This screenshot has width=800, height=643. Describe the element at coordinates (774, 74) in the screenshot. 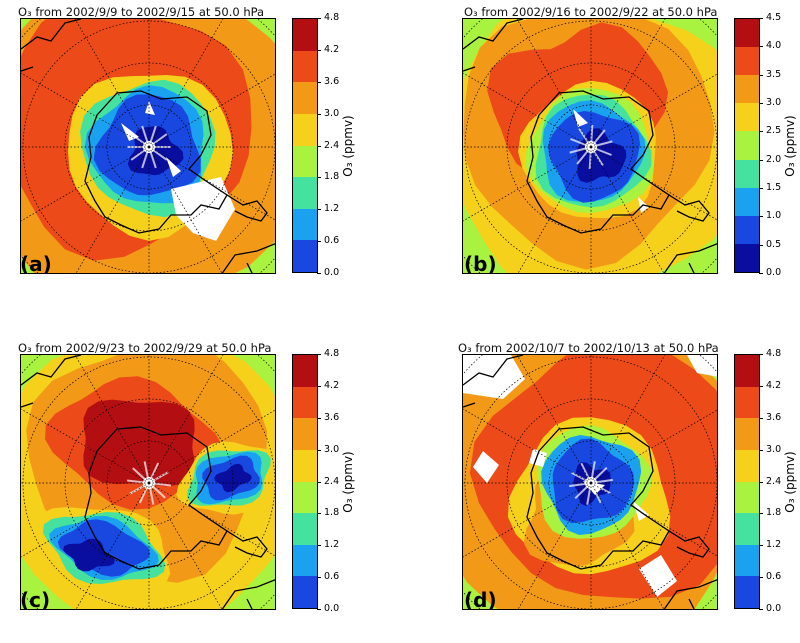

I see `colorbar-tick-text: 3.5` at that location.